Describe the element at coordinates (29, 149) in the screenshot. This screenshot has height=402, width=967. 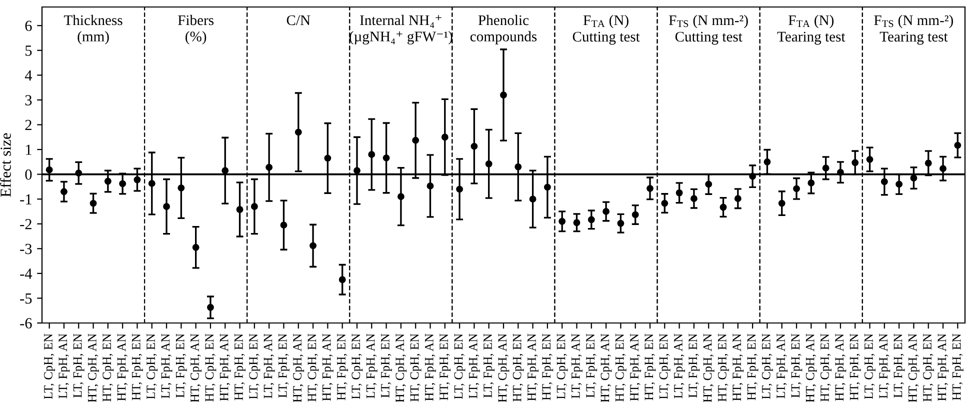
I see `y-tick-label: 1` at that location.